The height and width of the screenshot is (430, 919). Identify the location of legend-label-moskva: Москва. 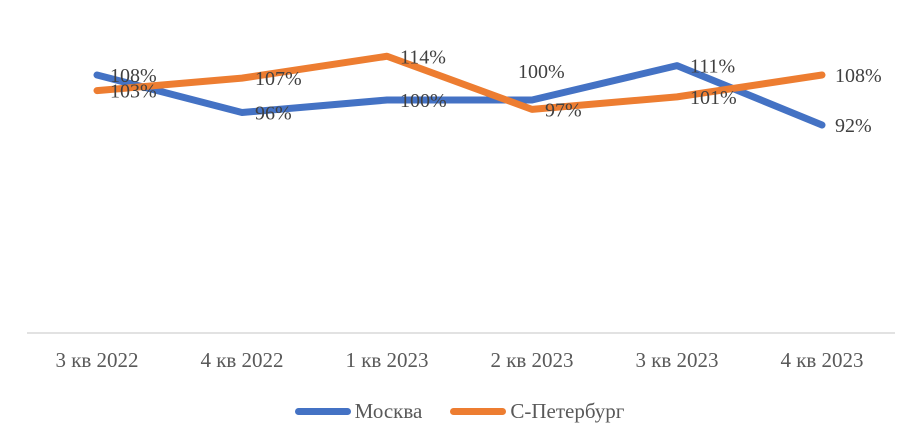
(388, 410).